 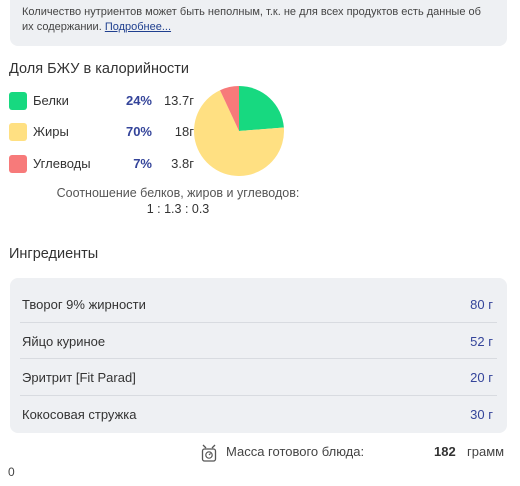 What do you see at coordinates (445, 451) in the screenshot?
I see `mass-value: 182` at bounding box center [445, 451].